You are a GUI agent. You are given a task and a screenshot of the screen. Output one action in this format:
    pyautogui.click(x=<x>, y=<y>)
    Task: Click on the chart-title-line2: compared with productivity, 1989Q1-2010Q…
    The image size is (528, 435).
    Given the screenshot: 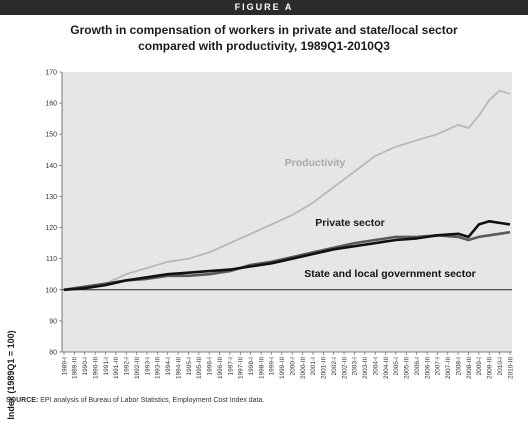 What is the action you would take?
    pyautogui.click(x=264, y=46)
    